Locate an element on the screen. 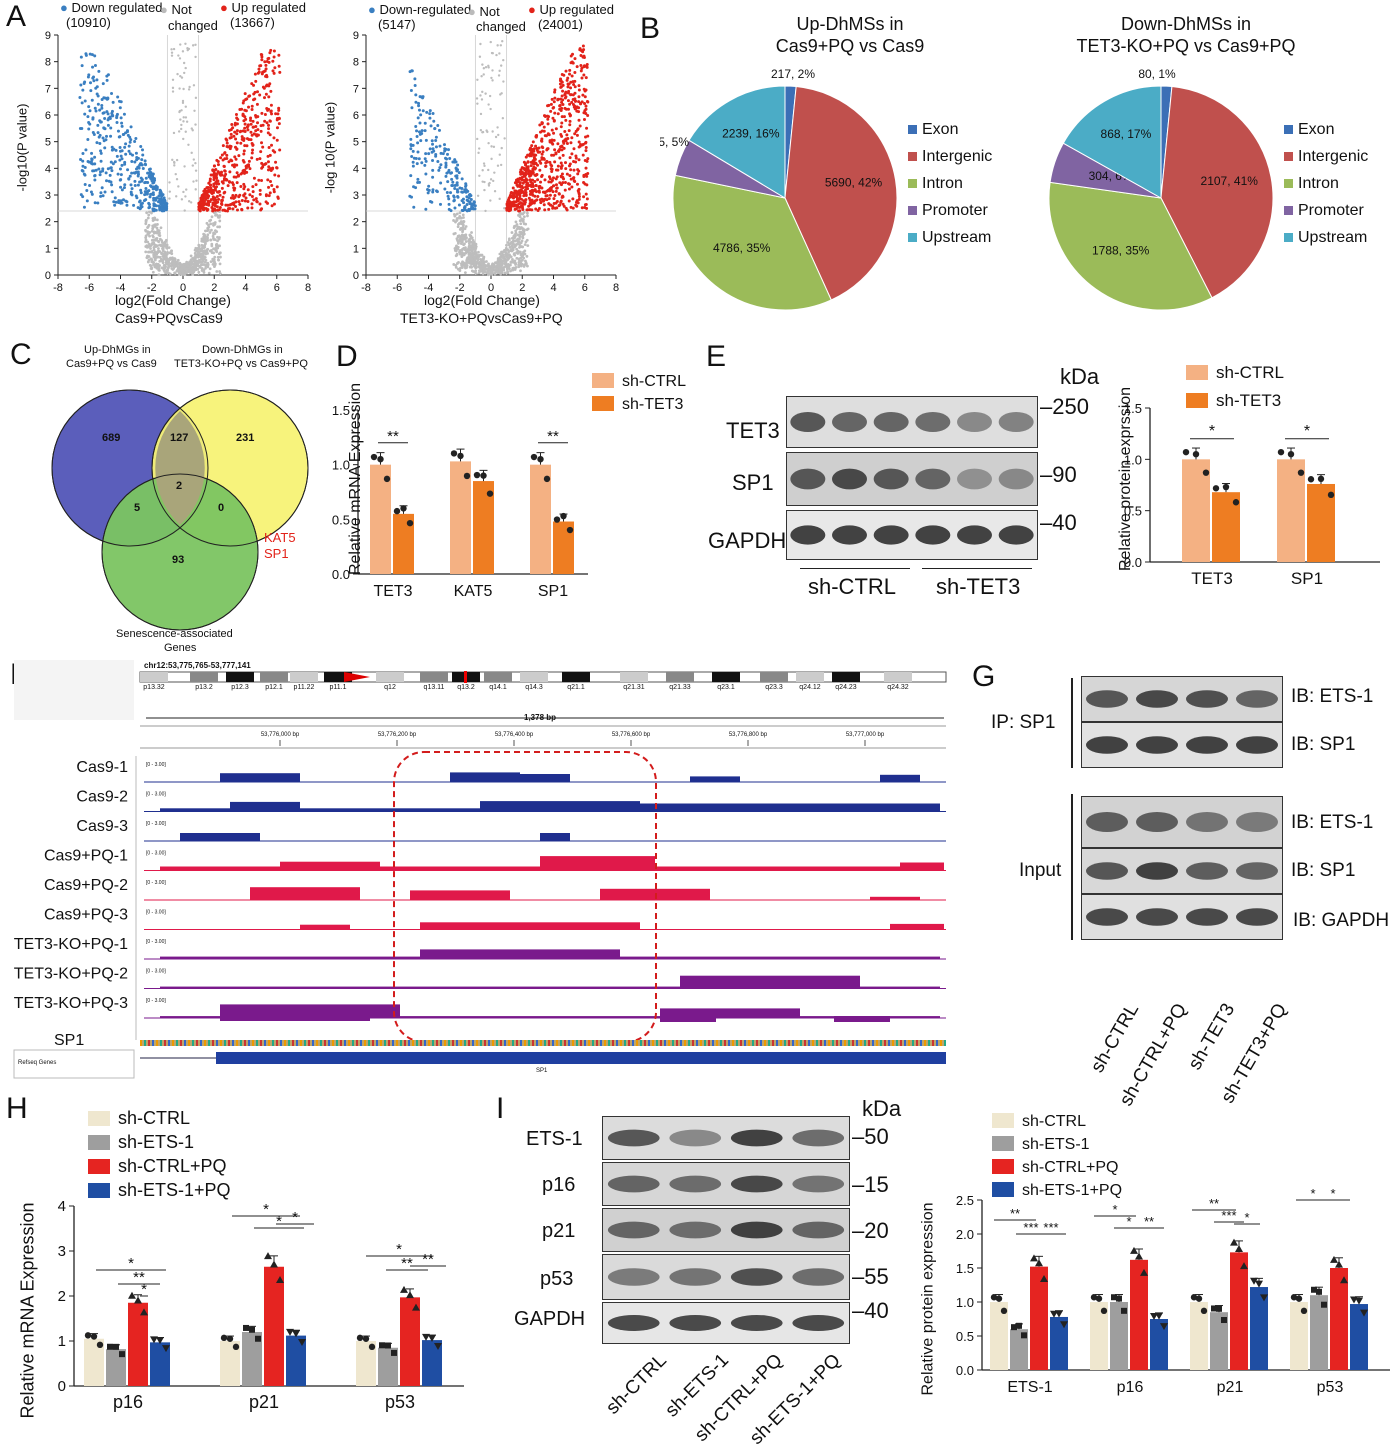 Image resolution: width=1400 pixels, height=1454 pixels. ideogram-band-label: q14.1 is located at coordinates (498, 687).